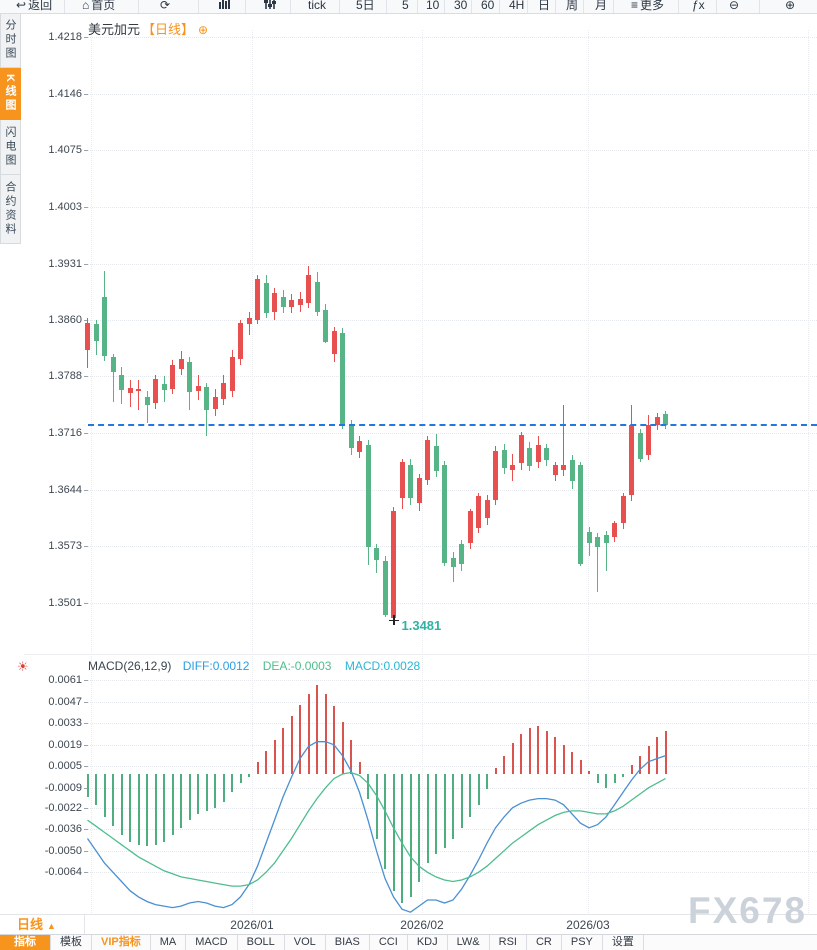  I want to click on timeframe-week: 周, so click(572, 6).